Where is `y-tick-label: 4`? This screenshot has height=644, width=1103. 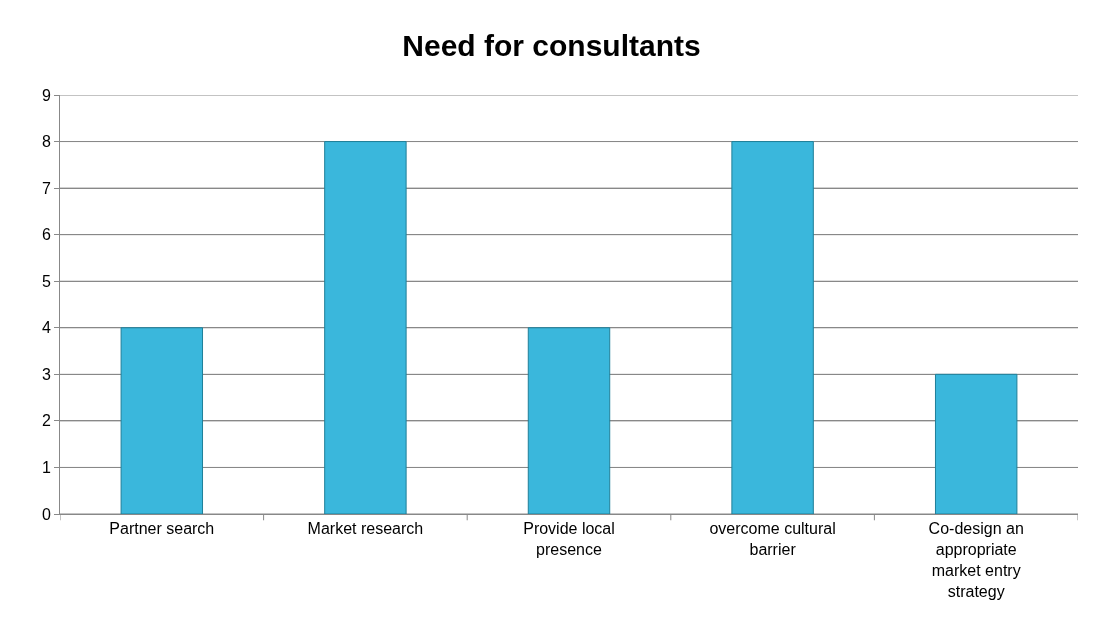
y-tick-label: 4 is located at coordinates (46, 328).